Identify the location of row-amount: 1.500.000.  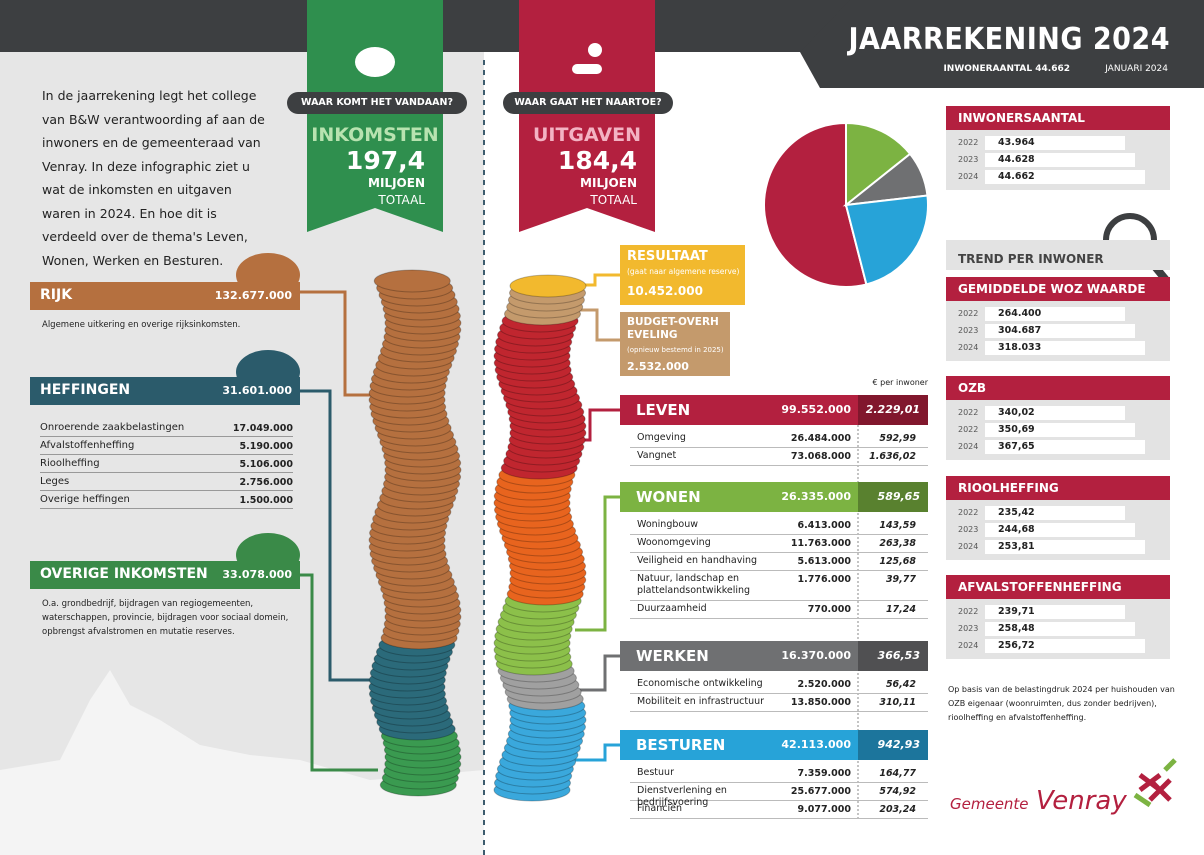
(266, 500).